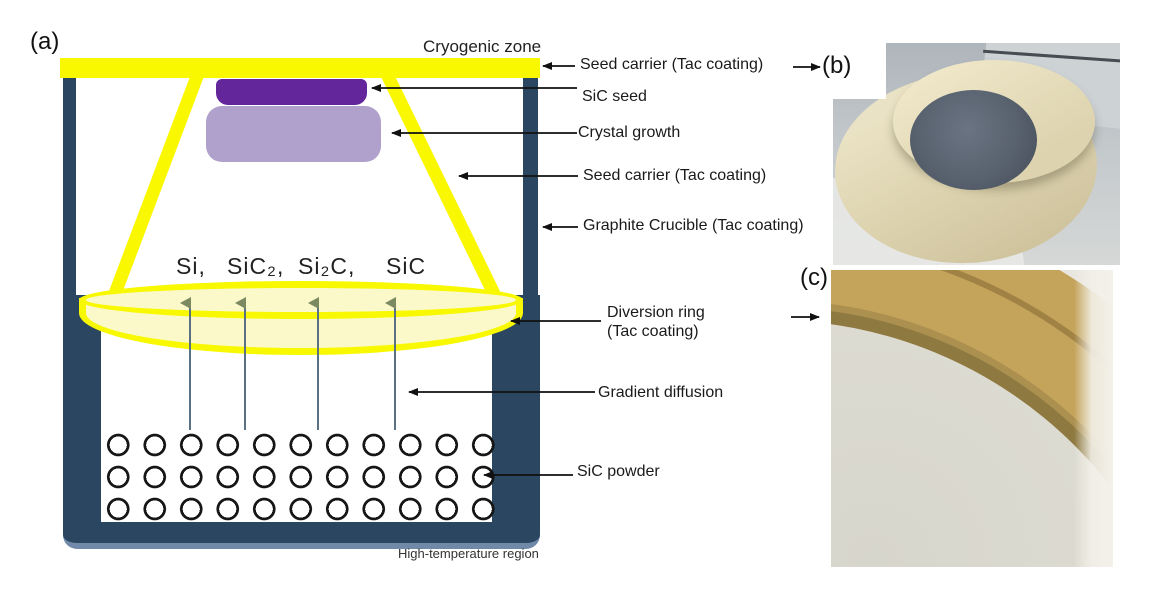  Describe the element at coordinates (656, 322) in the screenshot. I see `annotation-diversion-ring: Diversion ring (Tac coating)` at that location.